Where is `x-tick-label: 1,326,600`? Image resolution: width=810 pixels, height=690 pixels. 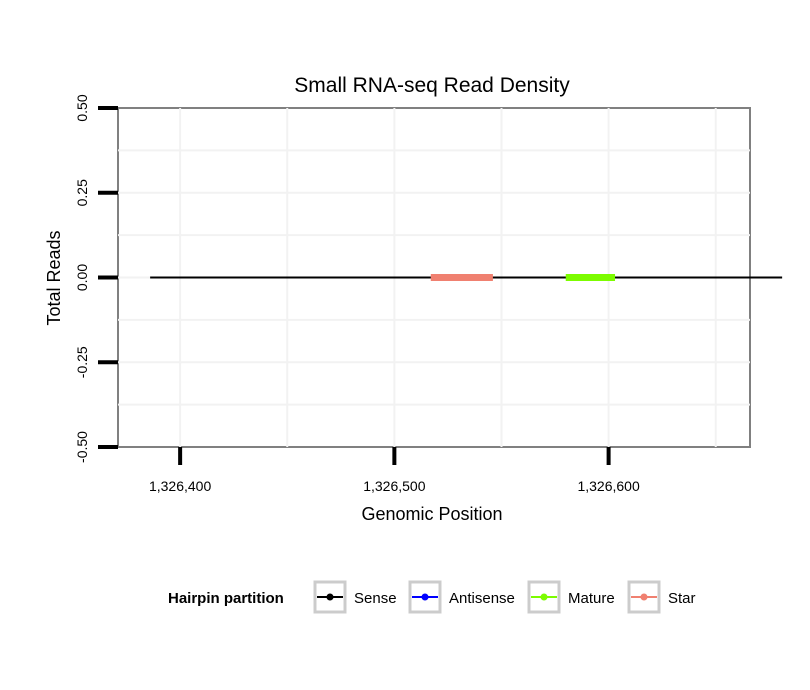
x-tick-label: 1,326,600 is located at coordinates (608, 486).